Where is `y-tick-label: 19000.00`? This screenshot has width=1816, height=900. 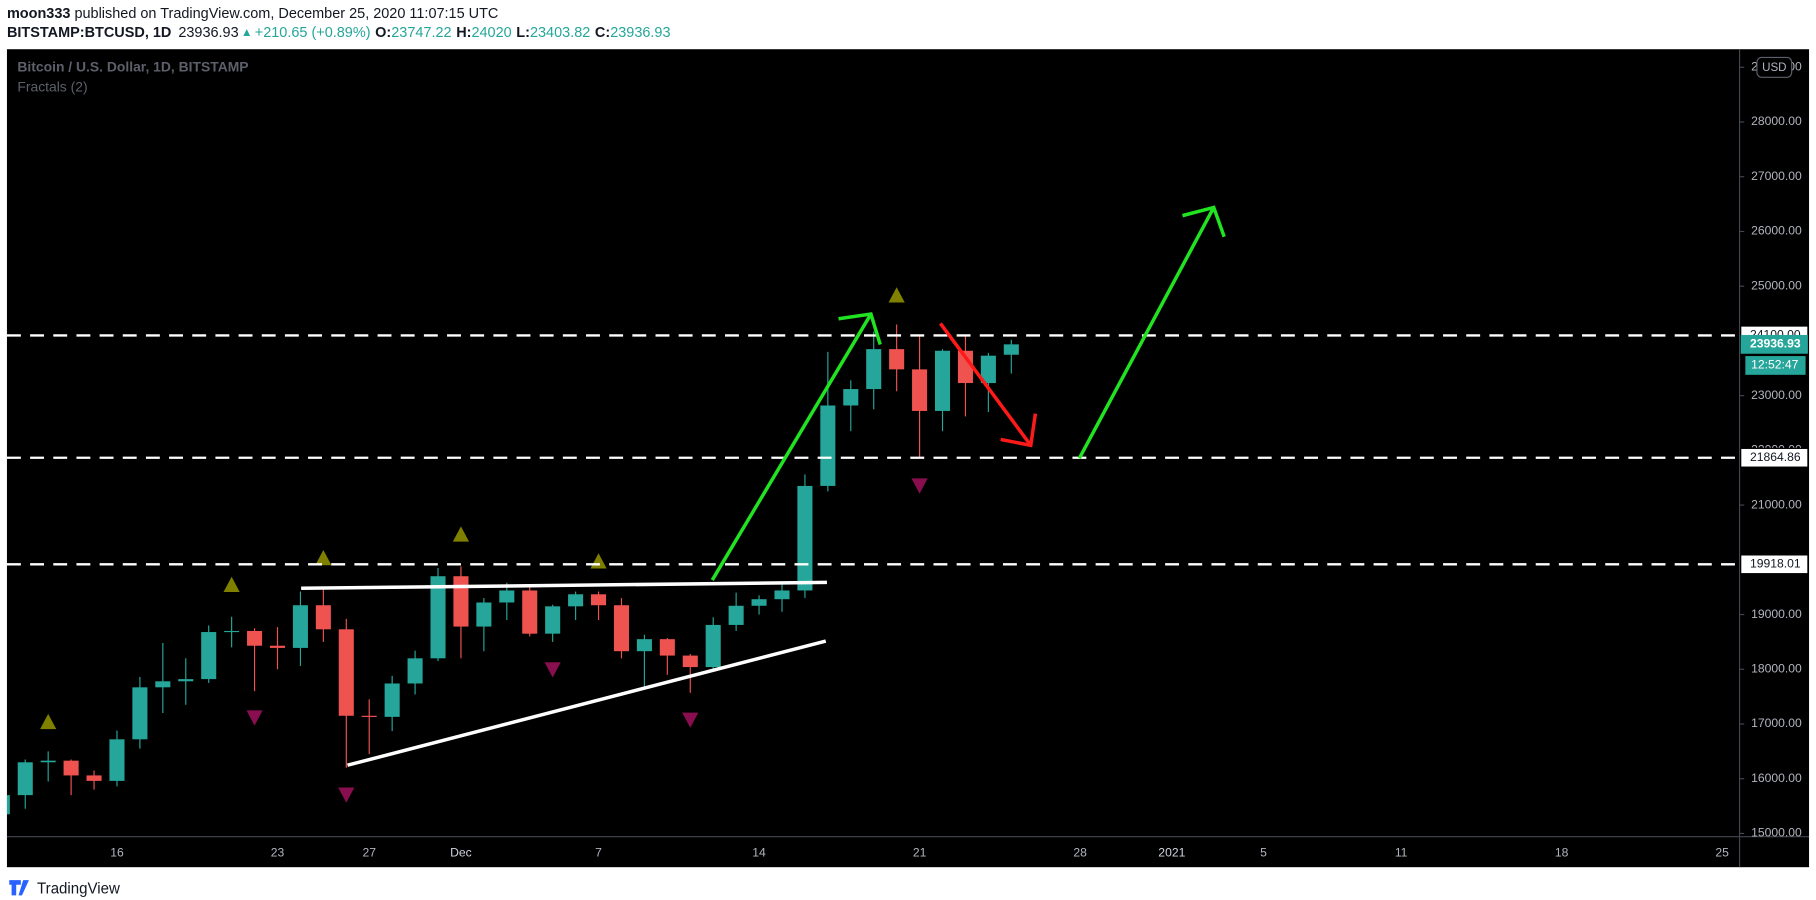
y-tick-label: 19000.00 is located at coordinates (1776, 614).